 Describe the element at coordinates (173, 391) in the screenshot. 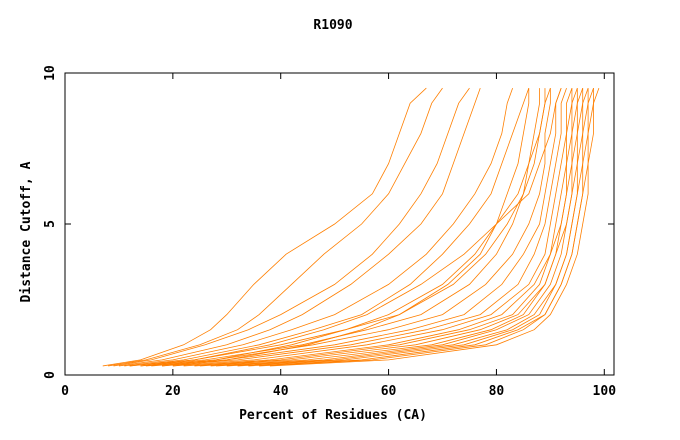

I see `x-tick-label: 20` at that location.